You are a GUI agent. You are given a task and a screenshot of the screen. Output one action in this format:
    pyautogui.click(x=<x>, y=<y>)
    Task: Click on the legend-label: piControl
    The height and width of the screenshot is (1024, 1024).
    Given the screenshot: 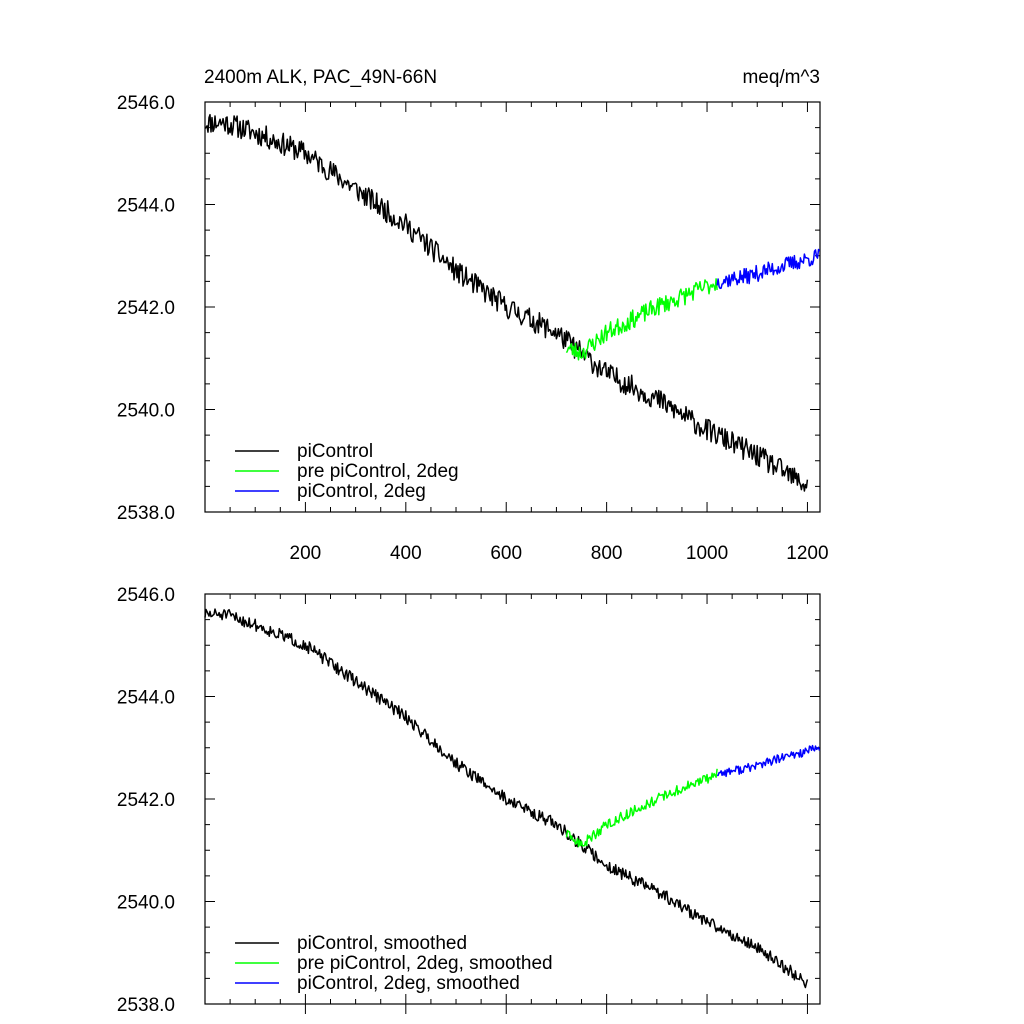 What is the action you would take?
    pyautogui.click(x=335, y=451)
    